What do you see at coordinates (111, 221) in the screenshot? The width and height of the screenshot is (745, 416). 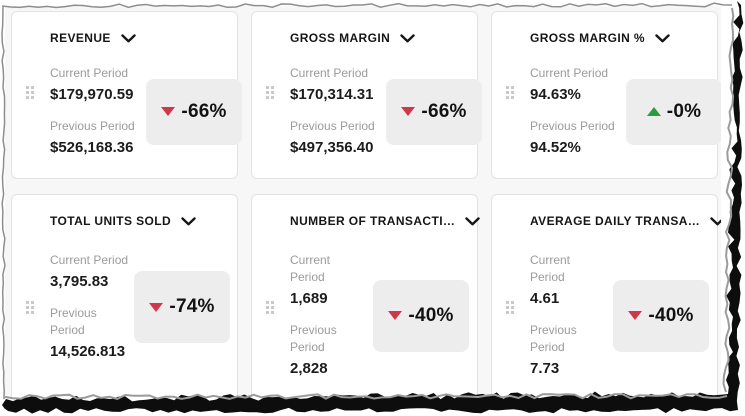 I see `card-title: TOTAL UNITS SOLD` at bounding box center [111, 221].